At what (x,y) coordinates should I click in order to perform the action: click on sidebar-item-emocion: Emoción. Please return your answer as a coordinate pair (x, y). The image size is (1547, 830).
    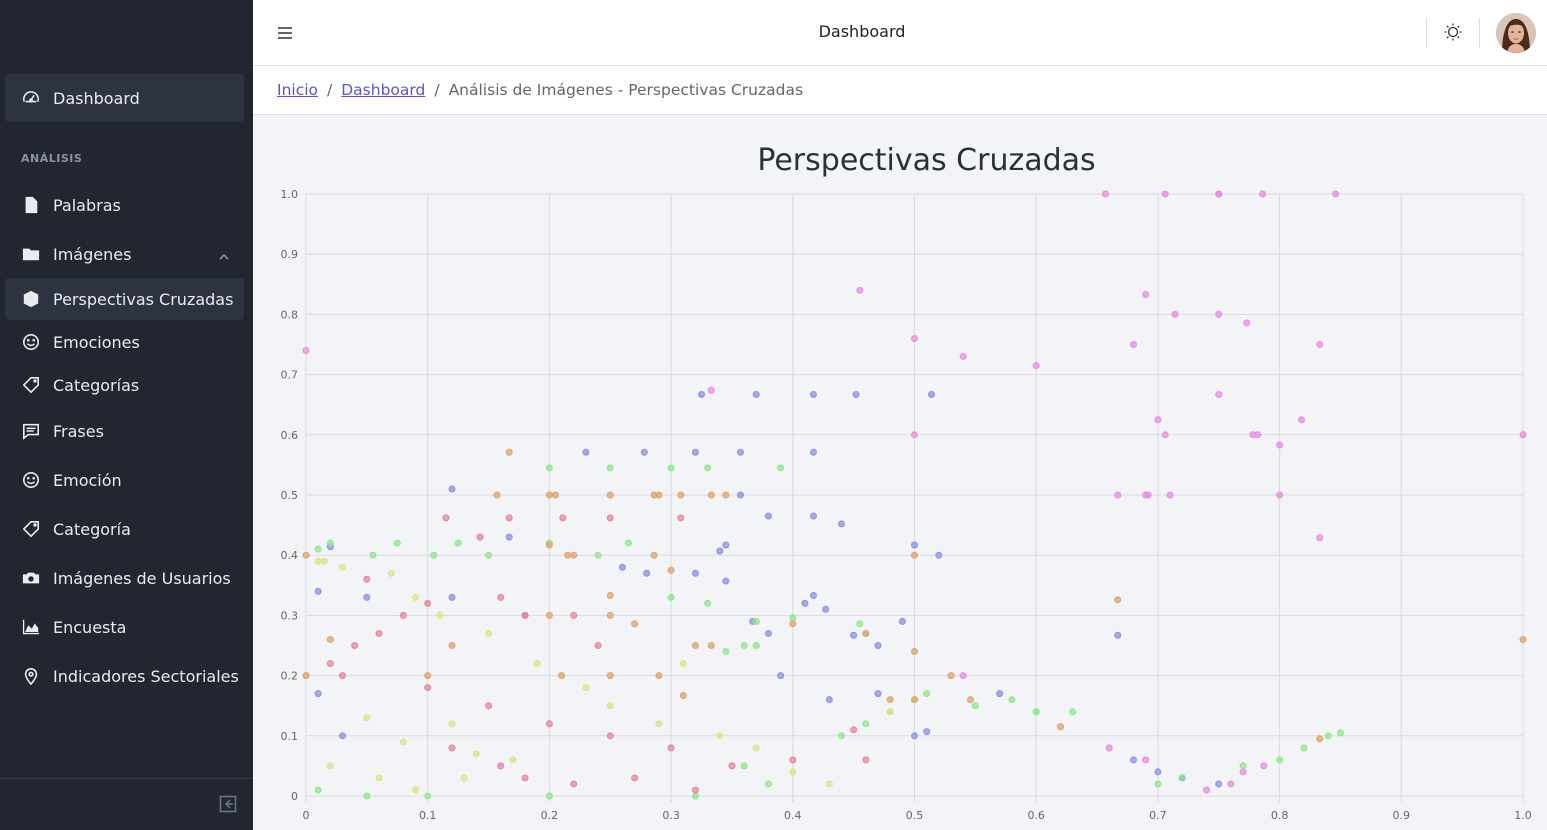
    Looking at the image, I should click on (124, 480).